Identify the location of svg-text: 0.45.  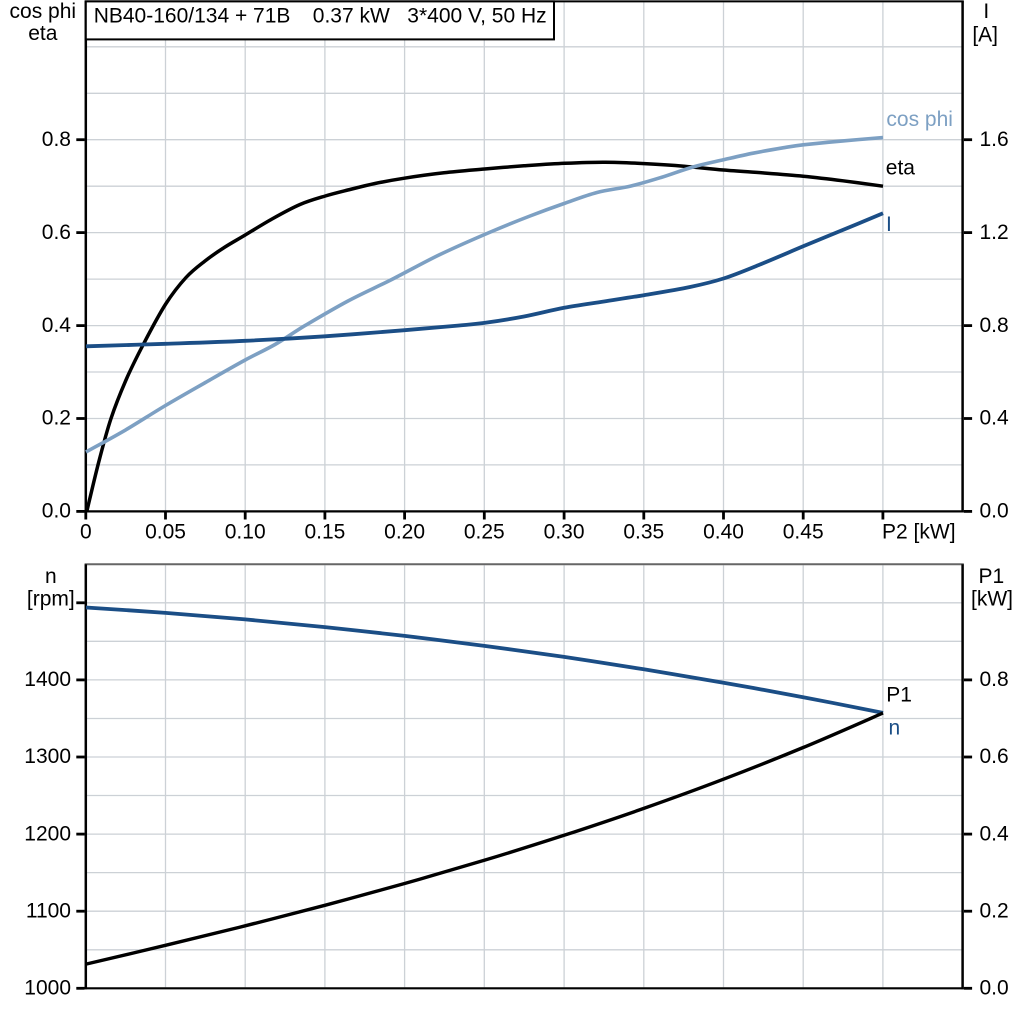
(803, 532).